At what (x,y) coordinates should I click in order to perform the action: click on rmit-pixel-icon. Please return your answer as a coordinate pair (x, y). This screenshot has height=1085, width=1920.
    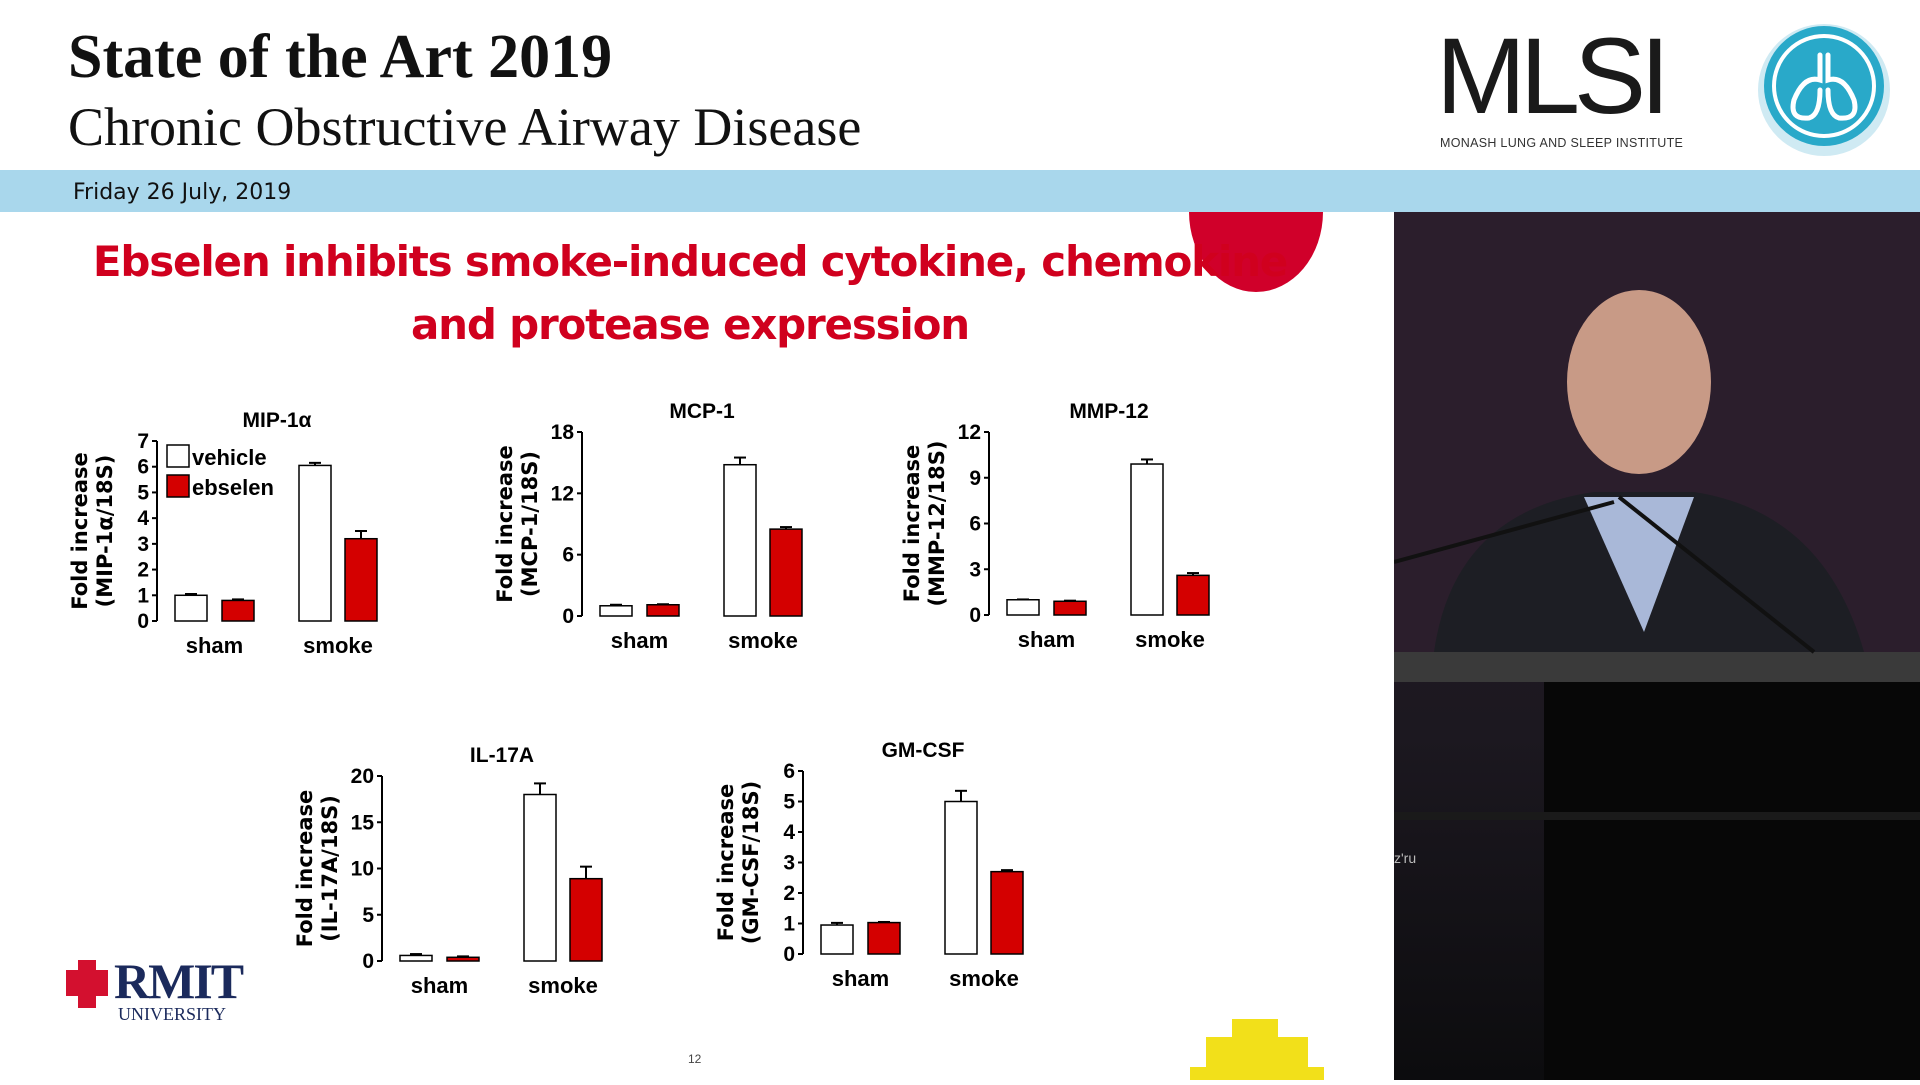
    Looking at the image, I should click on (87, 984).